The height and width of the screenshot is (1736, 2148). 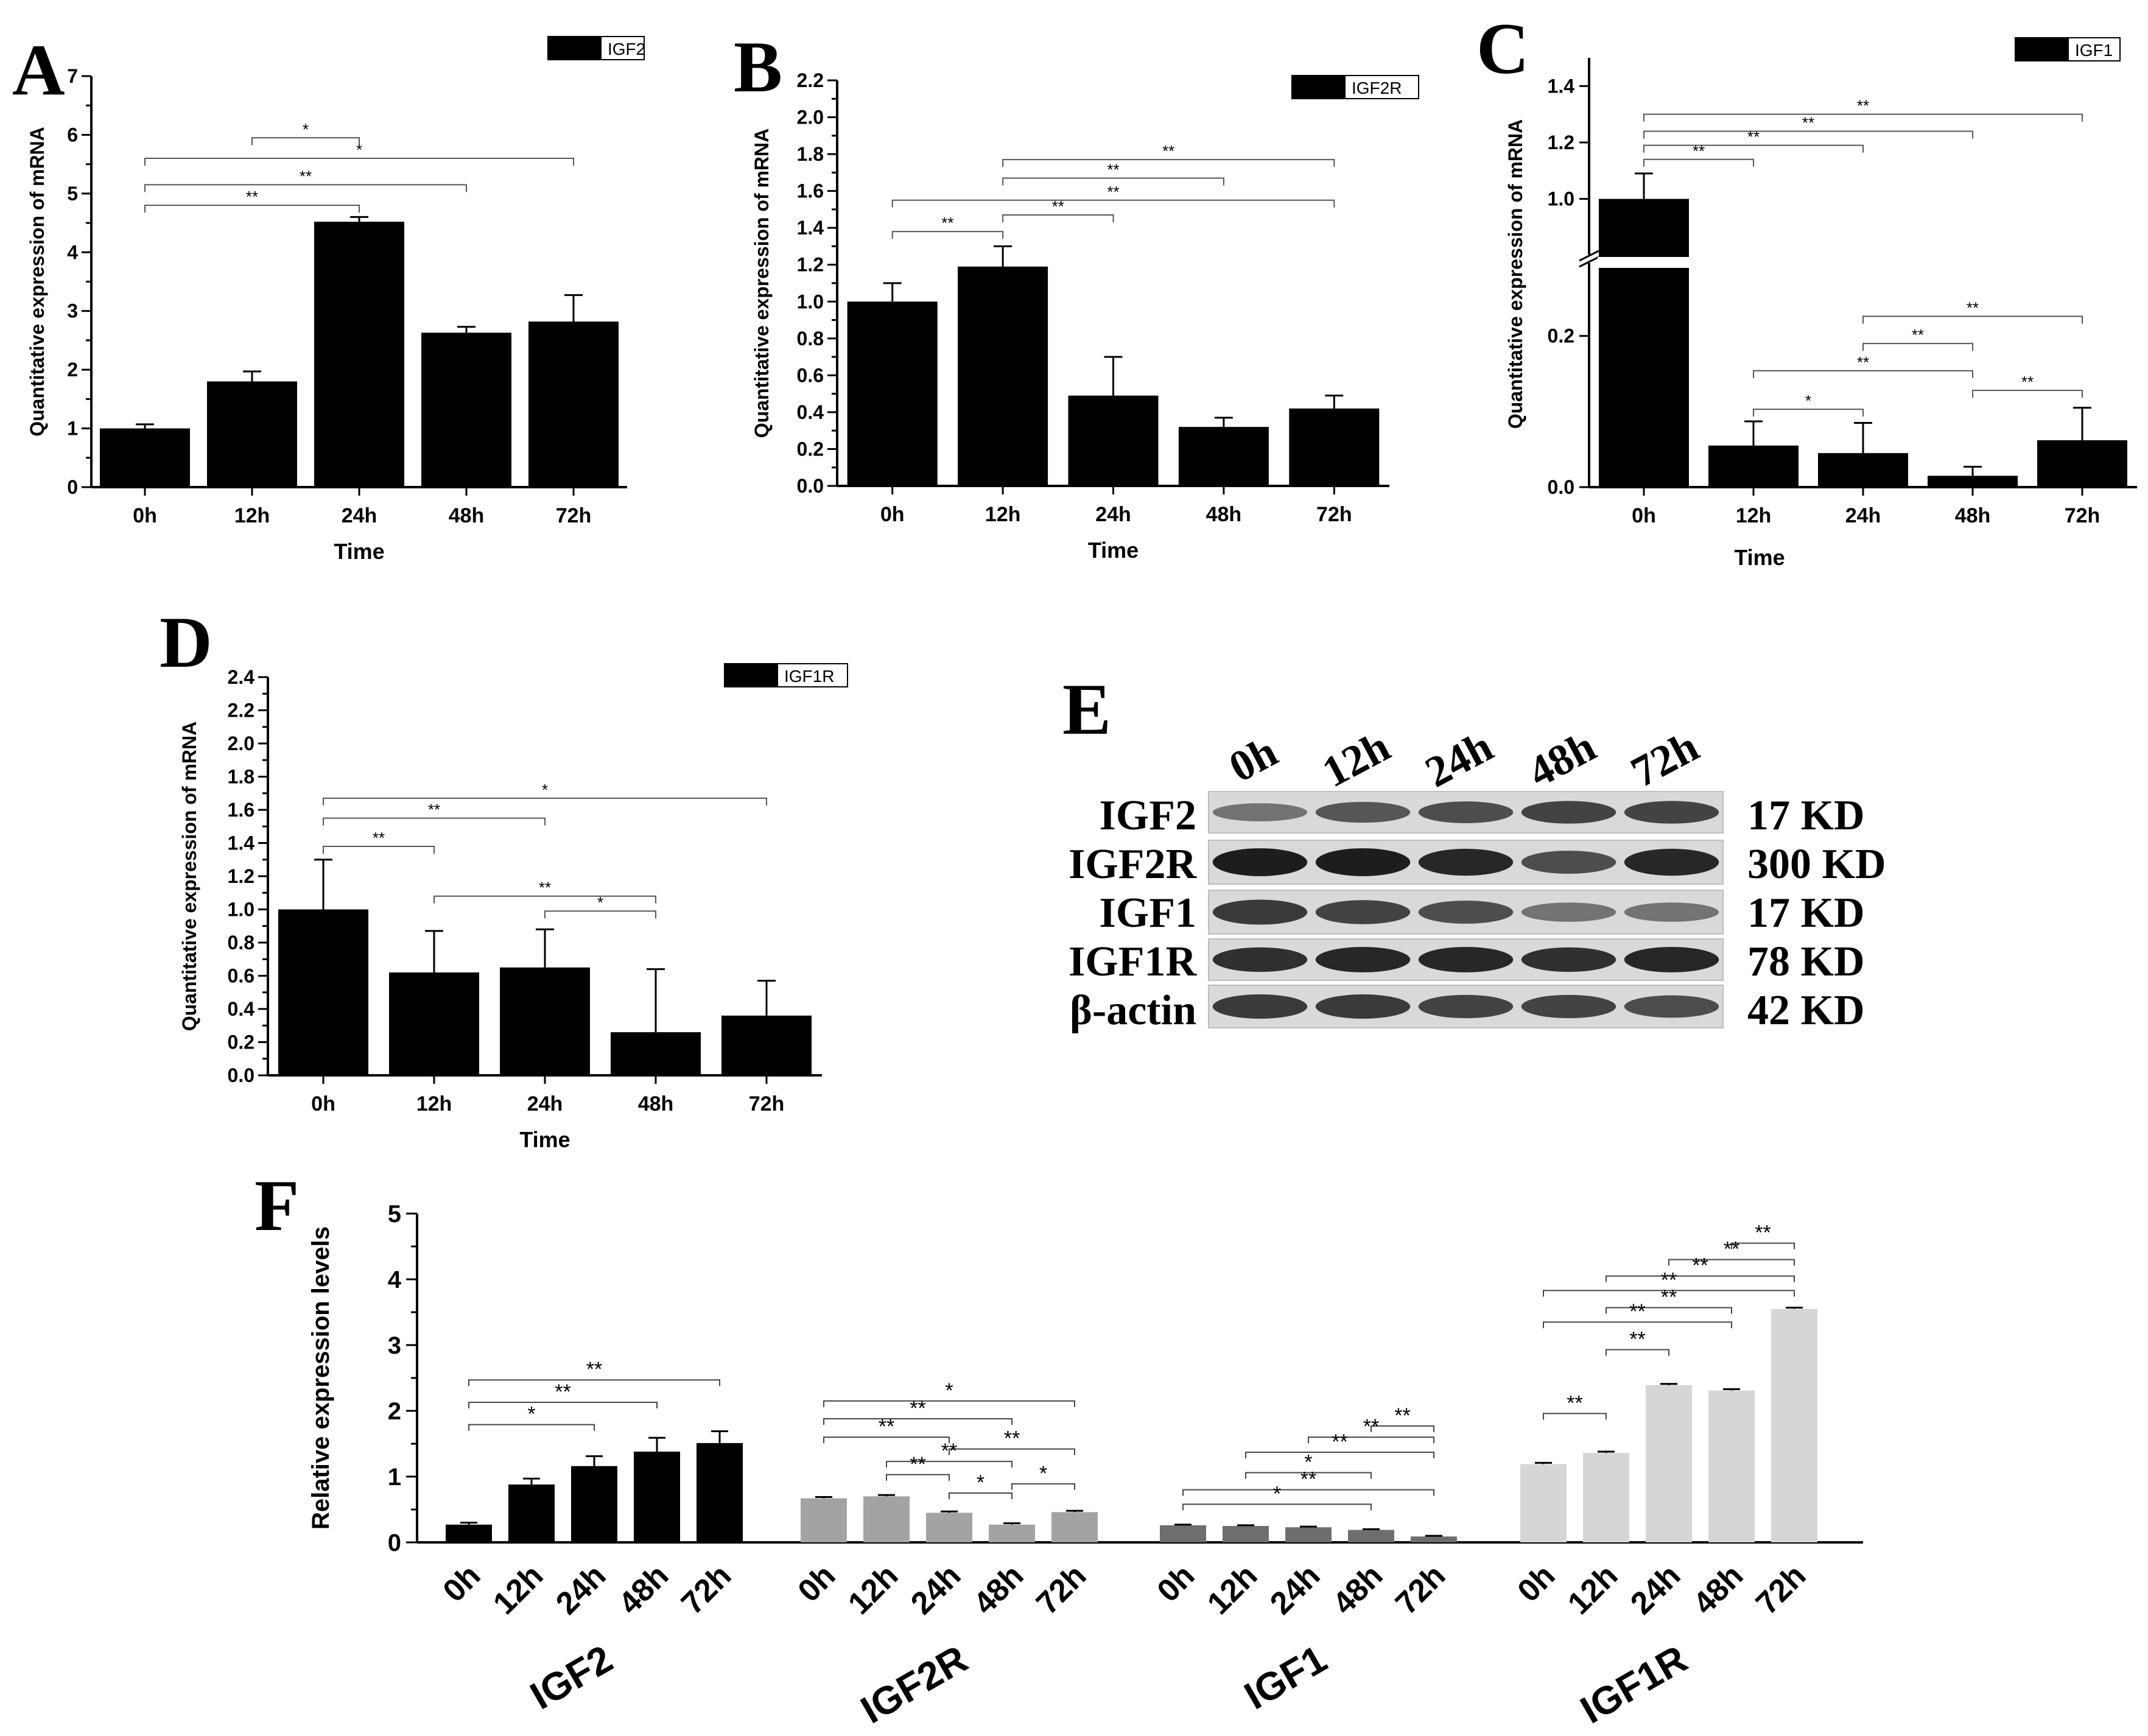 What do you see at coordinates (810, 80) in the screenshot?
I see `y-tick-label: 2.2` at bounding box center [810, 80].